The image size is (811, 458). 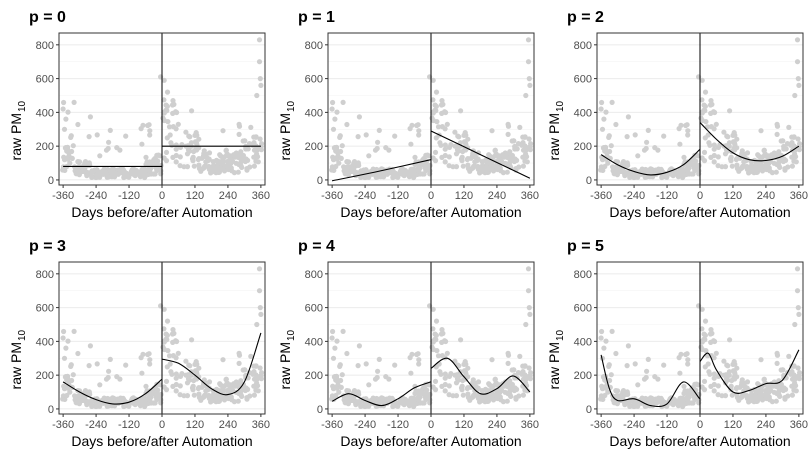 What do you see at coordinates (228, 425) in the screenshot?
I see `x-tick-label: 240` at bounding box center [228, 425].